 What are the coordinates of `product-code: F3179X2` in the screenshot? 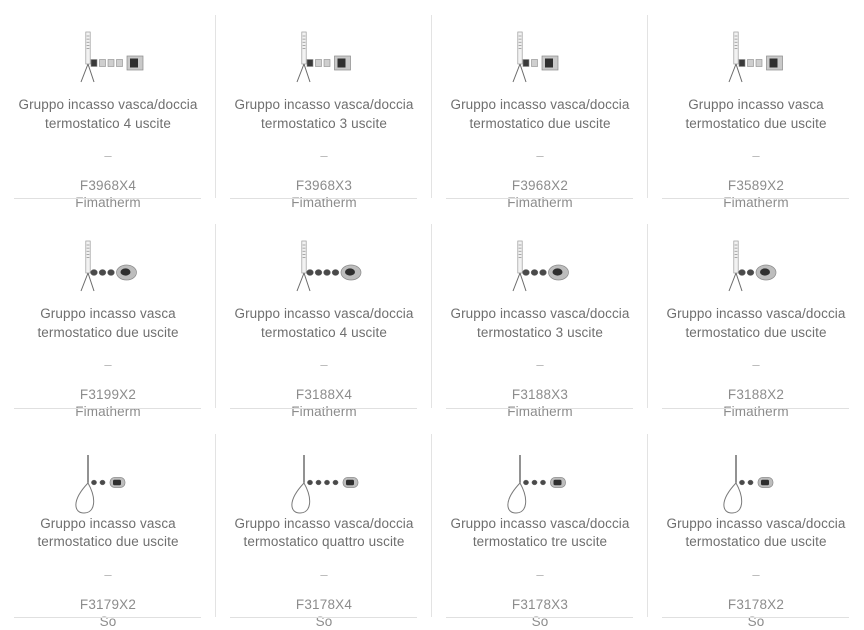 It's located at (108, 604).